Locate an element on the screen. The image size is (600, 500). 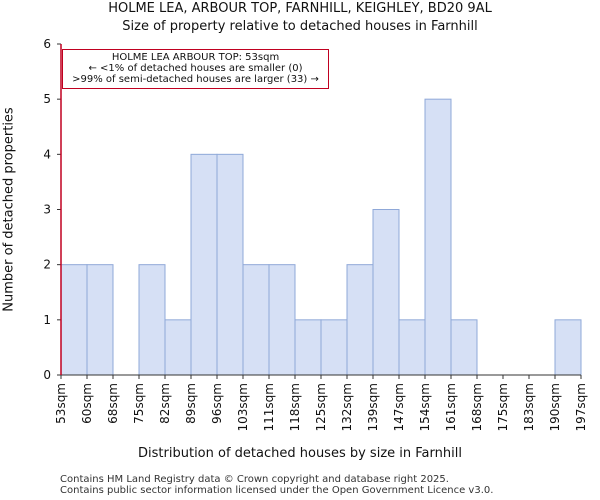
x-tick-label: 168sqm is located at coordinates (477, 407).